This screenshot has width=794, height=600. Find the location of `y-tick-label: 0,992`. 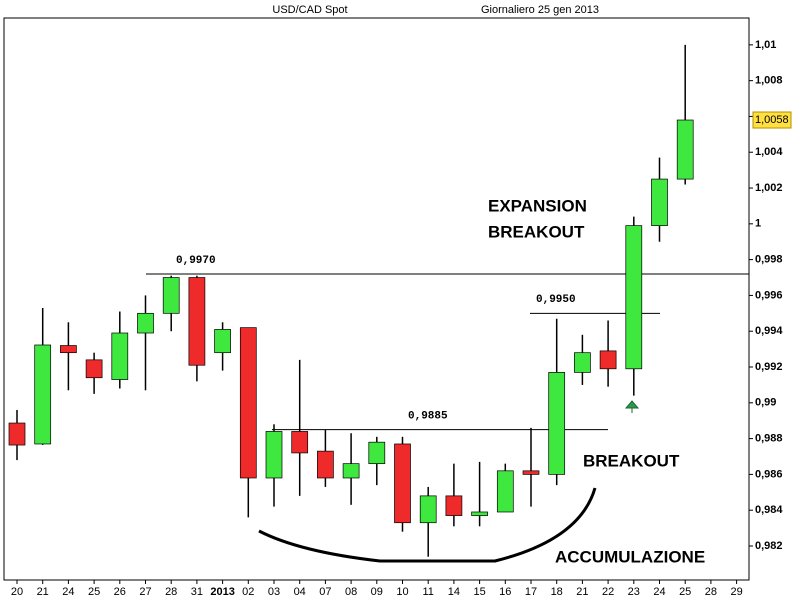

y-tick-label: 0,992 is located at coordinates (769, 367).